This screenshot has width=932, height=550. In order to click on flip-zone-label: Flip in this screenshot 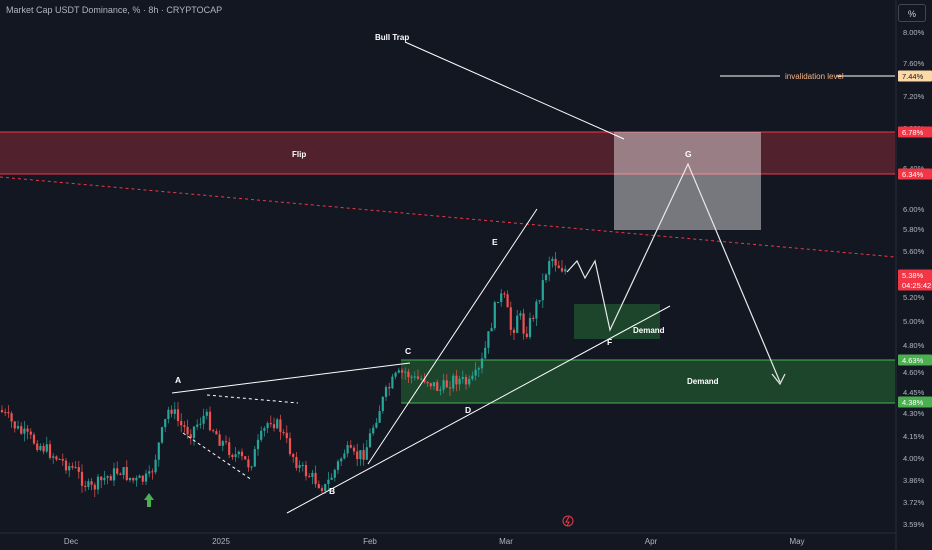, I will do `click(299, 154)`.